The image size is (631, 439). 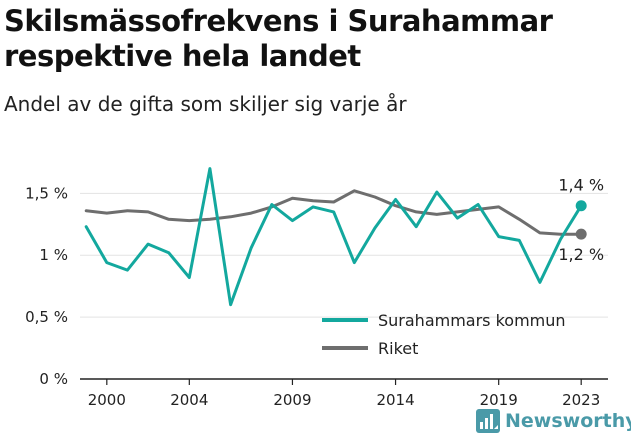 What do you see at coordinates (46, 317) in the screenshot?
I see `y-tick-label: 0,5 %` at bounding box center [46, 317].